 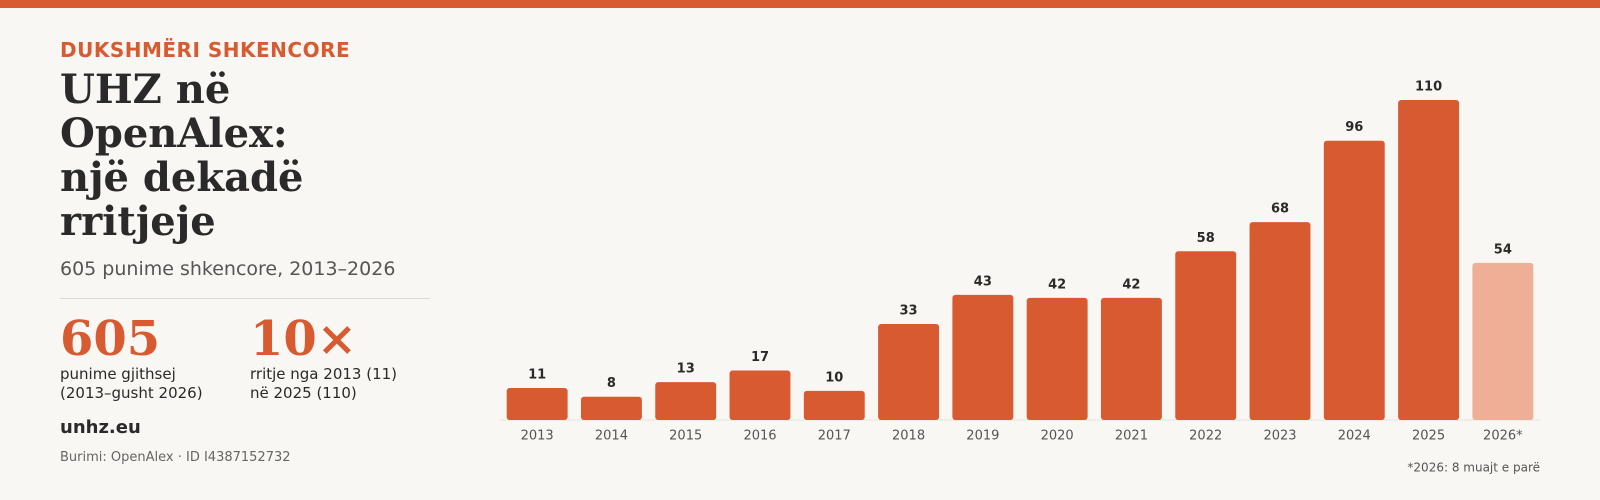 What do you see at coordinates (174, 111) in the screenshot?
I see `title-line: UHZ në OpenAlex:` at bounding box center [174, 111].